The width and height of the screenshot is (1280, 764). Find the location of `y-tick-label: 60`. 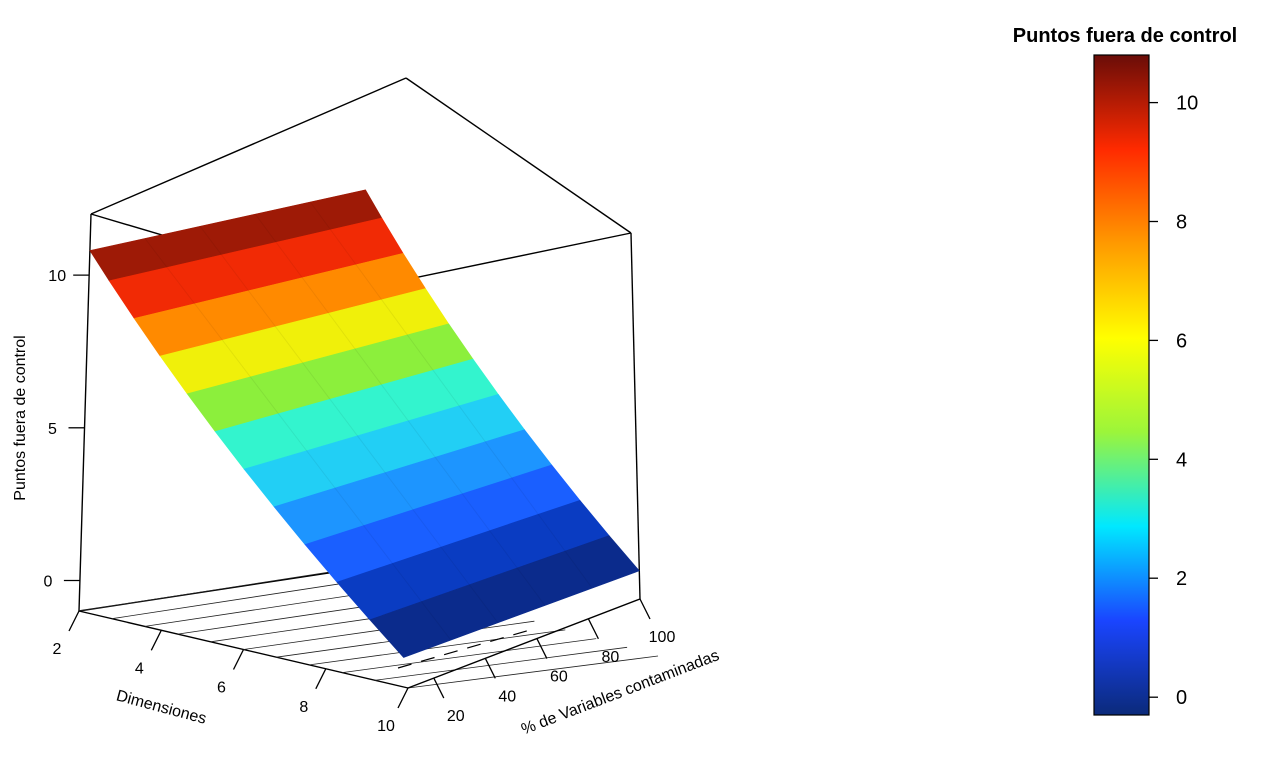

y-tick-label: 60 is located at coordinates (559, 677).